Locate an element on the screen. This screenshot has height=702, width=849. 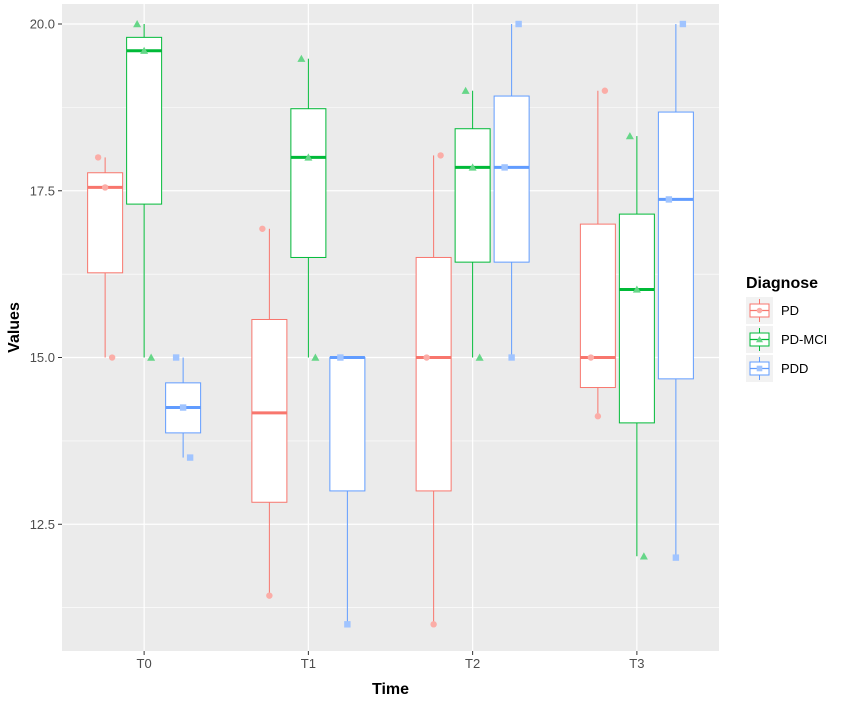
legend-label-pd: PD is located at coordinates (790, 310).